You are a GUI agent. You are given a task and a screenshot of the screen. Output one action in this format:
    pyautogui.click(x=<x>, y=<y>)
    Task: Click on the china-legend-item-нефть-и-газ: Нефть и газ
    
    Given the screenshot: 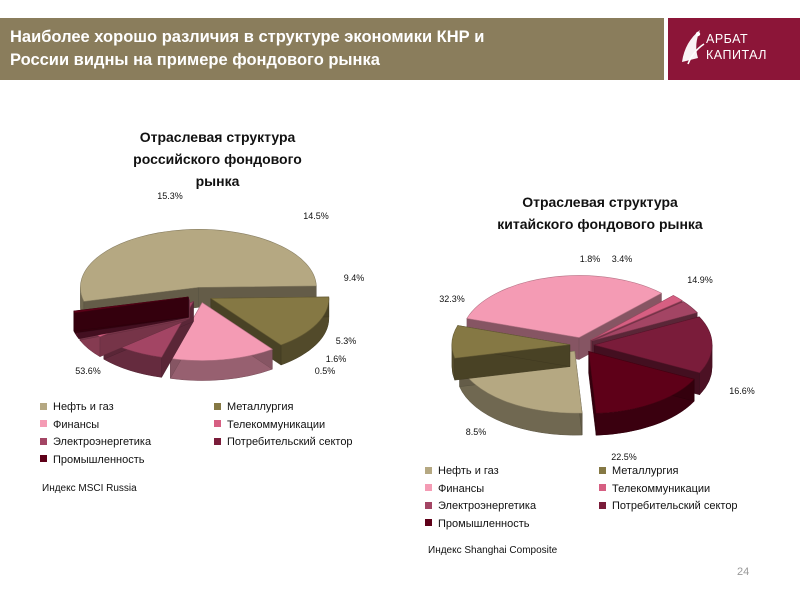 What is the action you would take?
    pyautogui.click(x=462, y=471)
    